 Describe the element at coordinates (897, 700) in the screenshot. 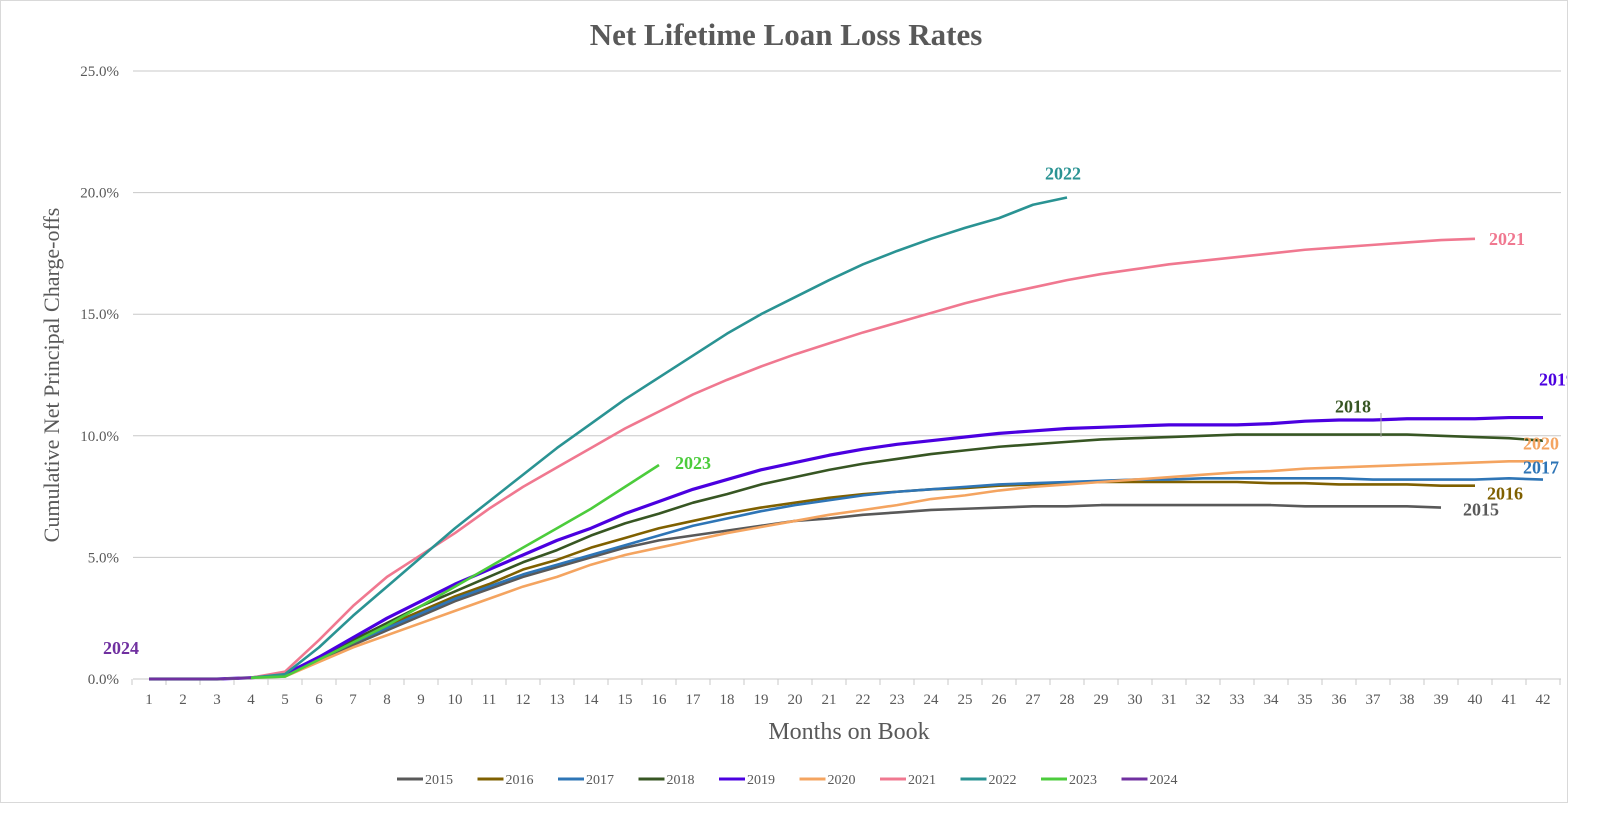

I see `x-tick-label: 23` at that location.